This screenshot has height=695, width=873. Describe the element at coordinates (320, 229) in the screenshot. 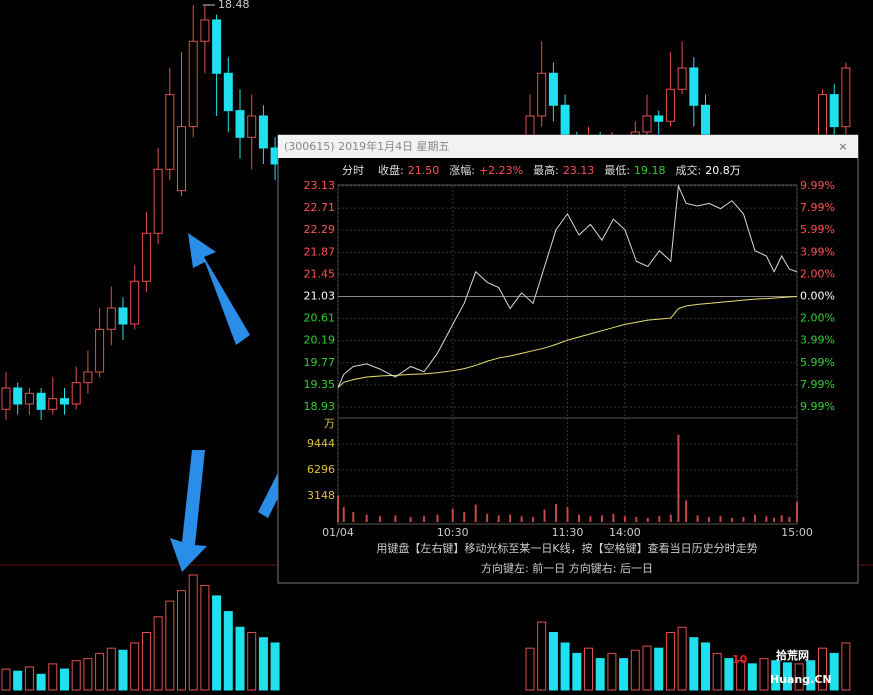

I see `y-tick-label: 22.29` at that location.